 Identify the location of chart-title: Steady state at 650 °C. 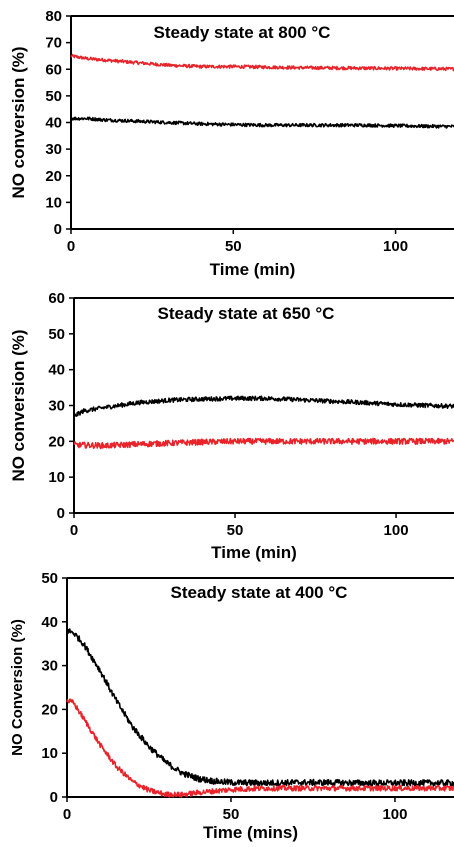
(246, 313).